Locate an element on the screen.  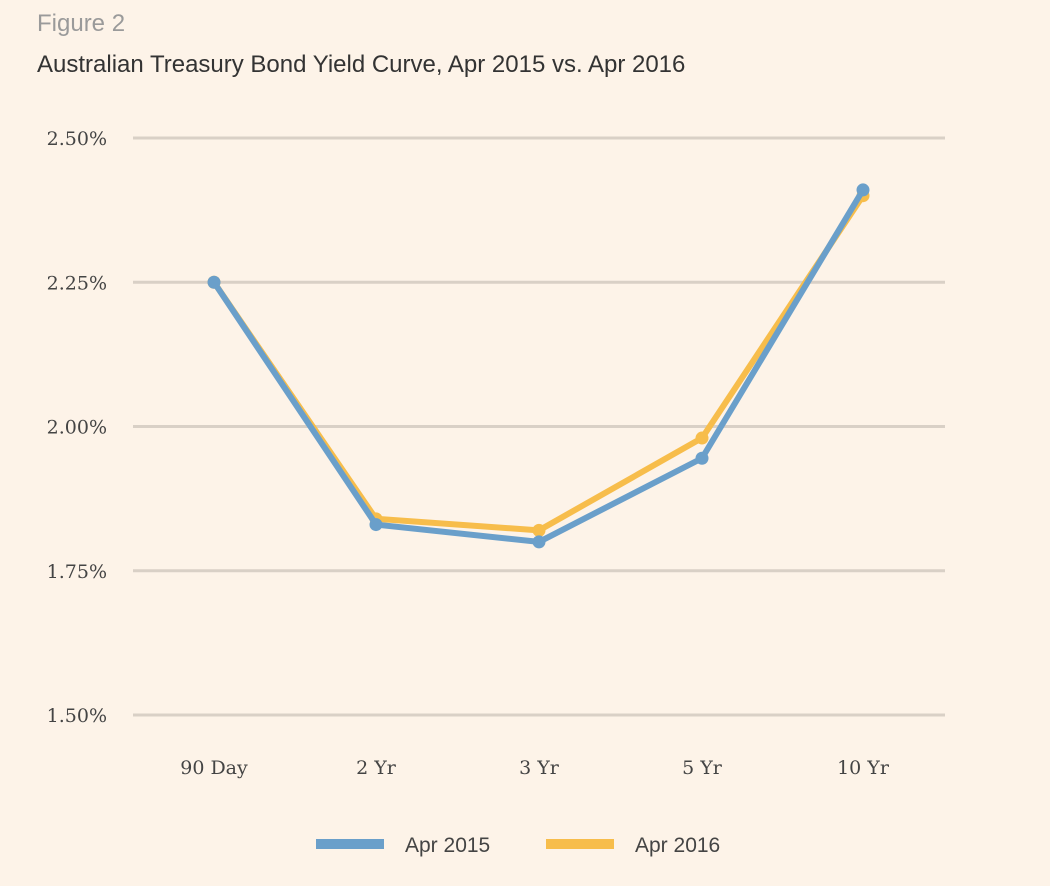
legend-label: Apr 2015 is located at coordinates (447, 845).